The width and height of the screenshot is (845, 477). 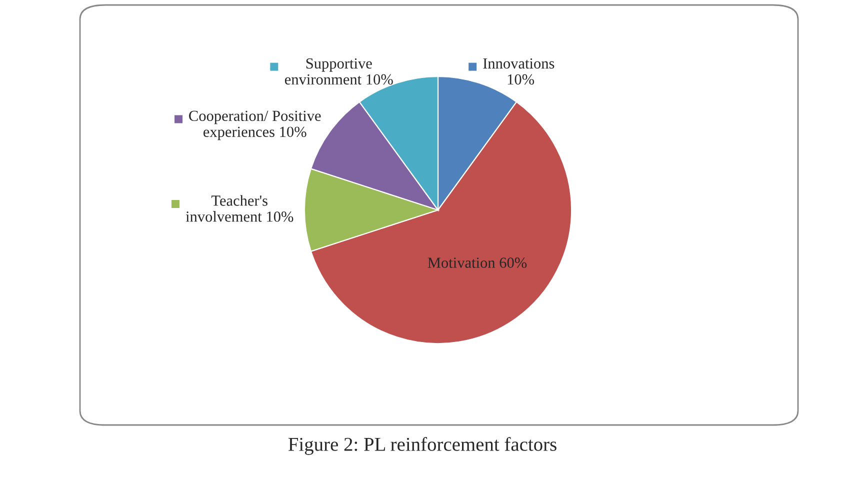 I want to click on legend-label: Supportive environment 10%, so click(x=338, y=71).